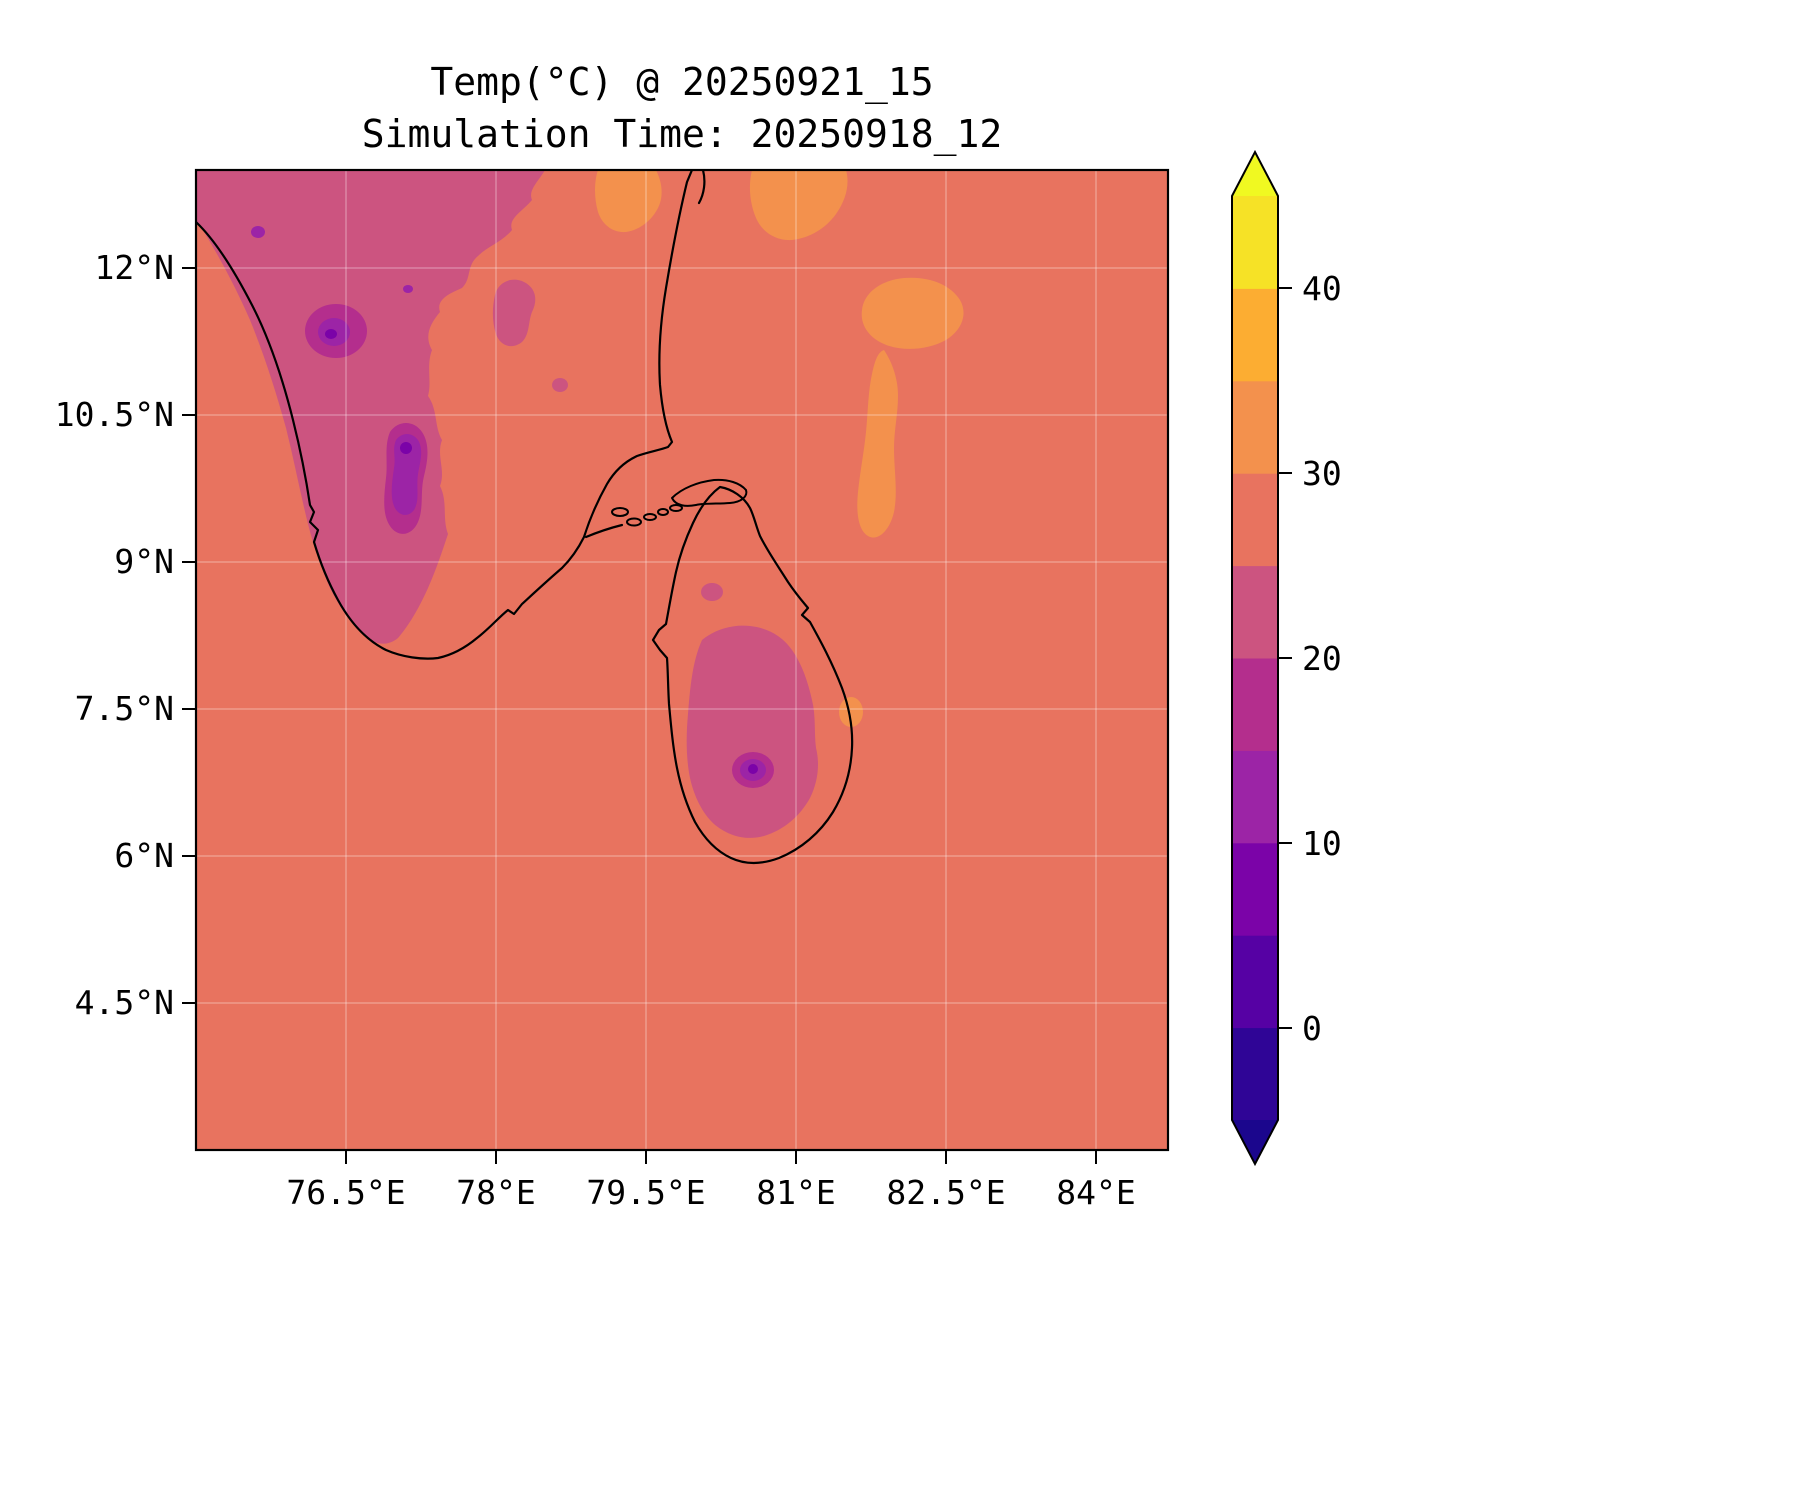 This screenshot has height=1500, width=1800. Describe the element at coordinates (793, 704) in the screenshot. I see `cool-dot-srilanka-east` at that location.